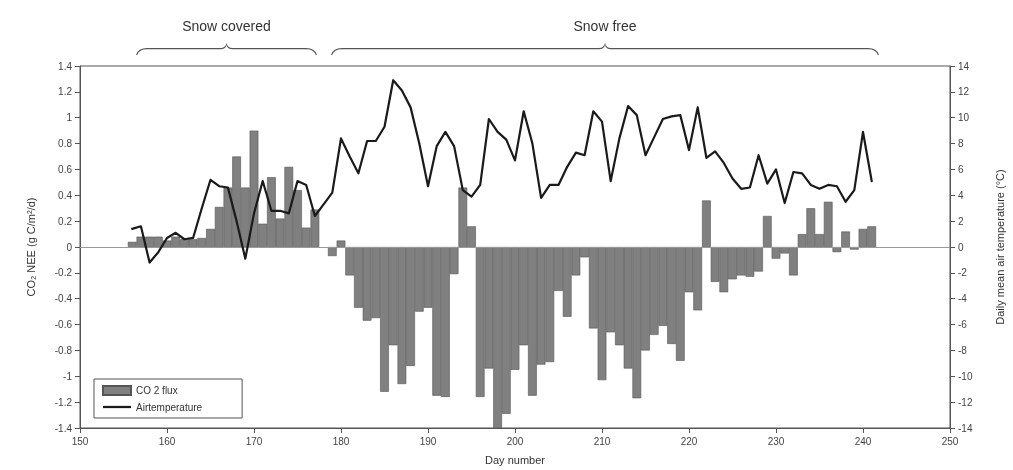 Image resolution: width=1013 pixels, height=470 pixels. What do you see at coordinates (602, 441) in the screenshot?
I see `x-tick-label: 210` at bounding box center [602, 441].